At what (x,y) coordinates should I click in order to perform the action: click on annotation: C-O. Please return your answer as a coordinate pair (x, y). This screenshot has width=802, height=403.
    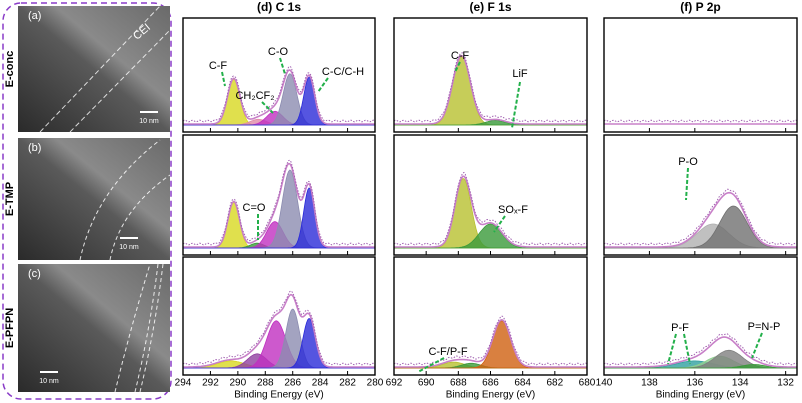
    Looking at the image, I should click on (278, 52).